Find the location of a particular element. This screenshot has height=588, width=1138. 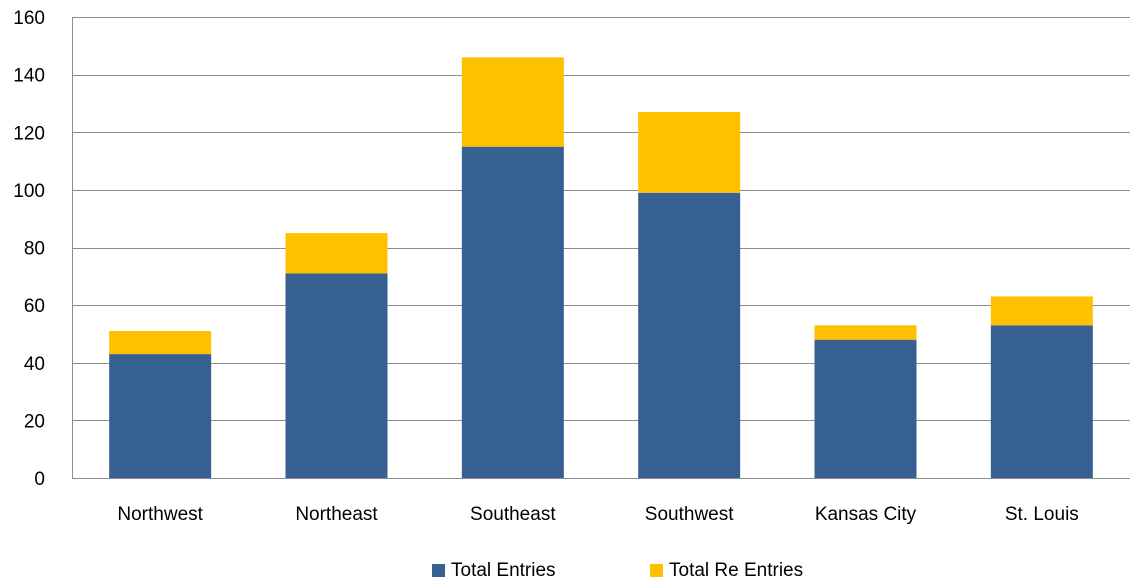

legend: Total Entries Total Re Entries is located at coordinates (617, 570).